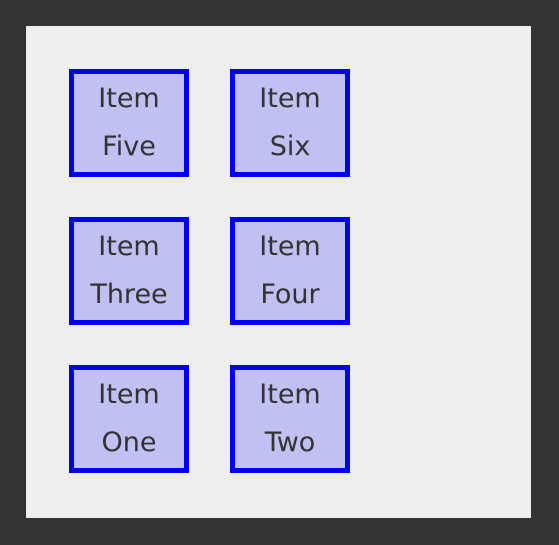  What do you see at coordinates (129, 294) in the screenshot?
I see `item-label-line2: Three` at bounding box center [129, 294].